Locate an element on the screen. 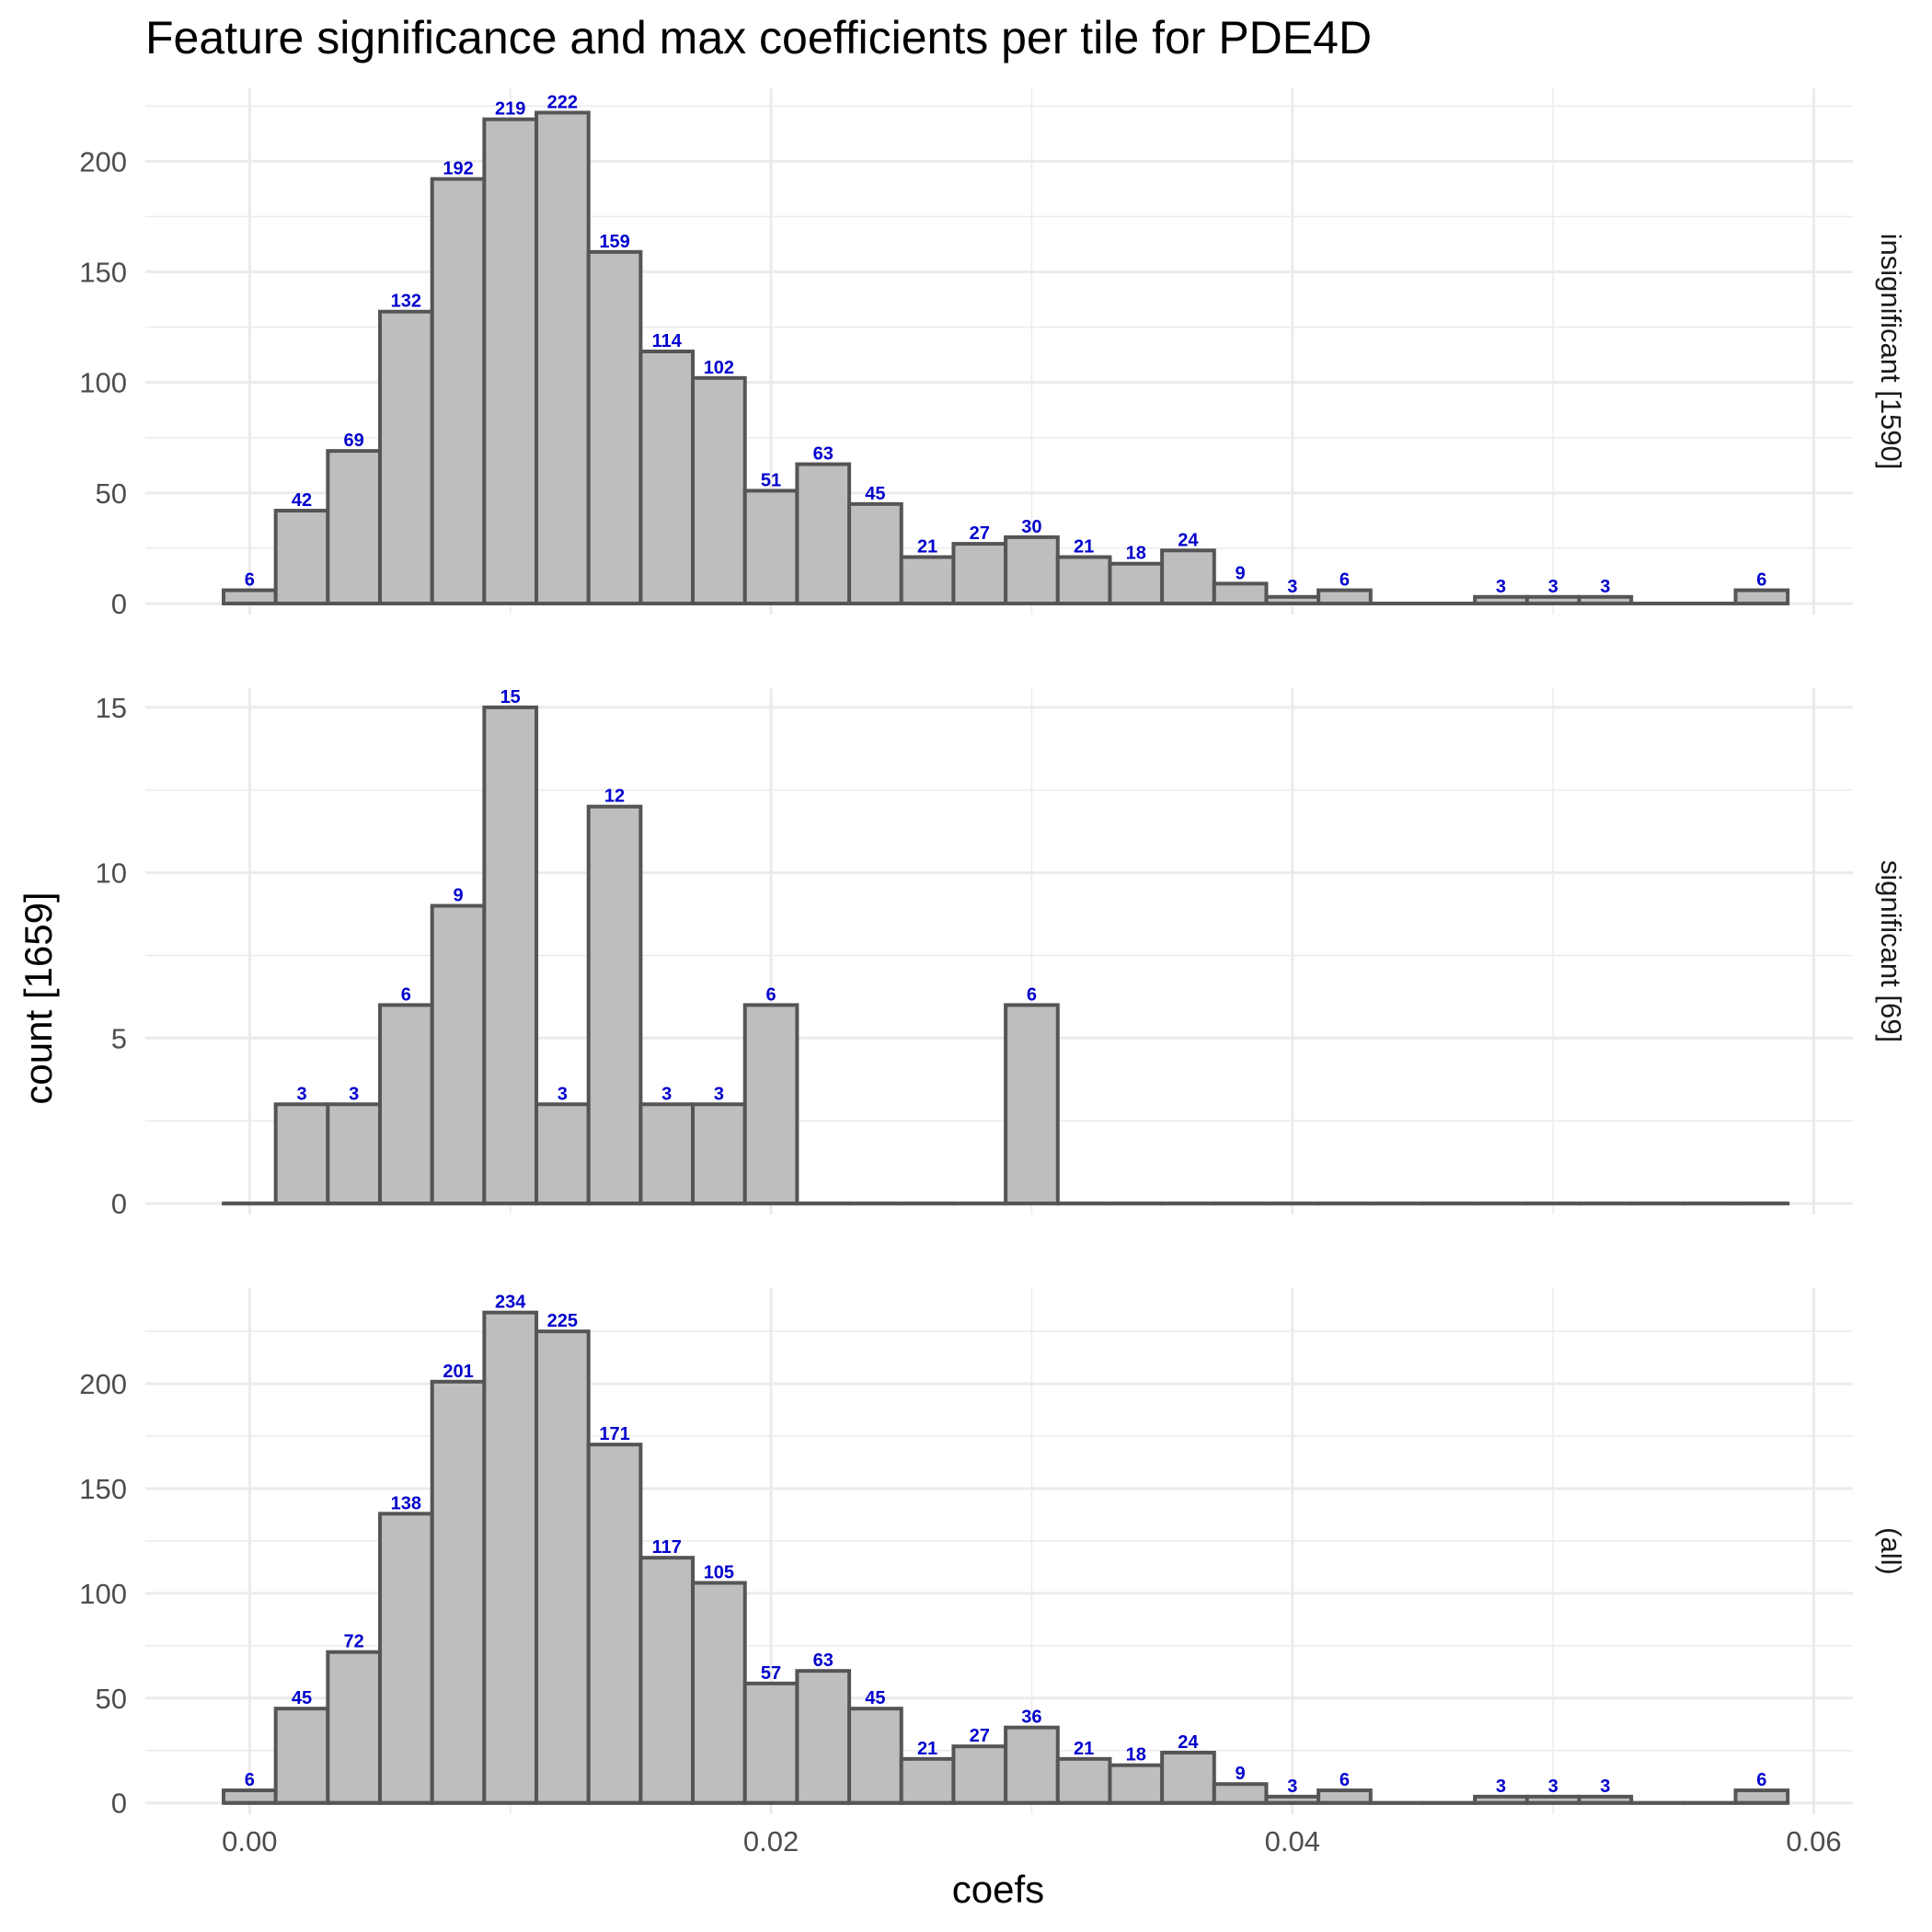  y-tick-label: 5 is located at coordinates (119, 1038).